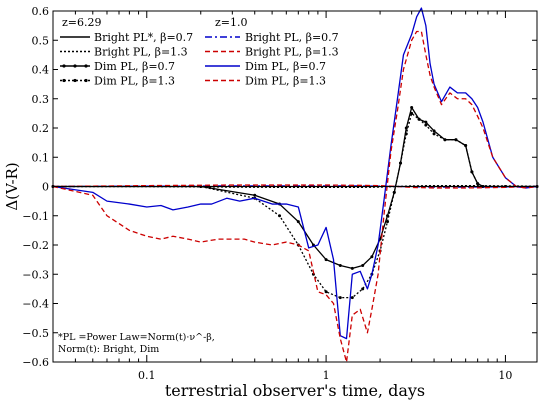 The width and height of the screenshot is (552, 402). What do you see at coordinates (45, 187) in the screenshot?
I see `y-tick-label: 0` at bounding box center [45, 187].